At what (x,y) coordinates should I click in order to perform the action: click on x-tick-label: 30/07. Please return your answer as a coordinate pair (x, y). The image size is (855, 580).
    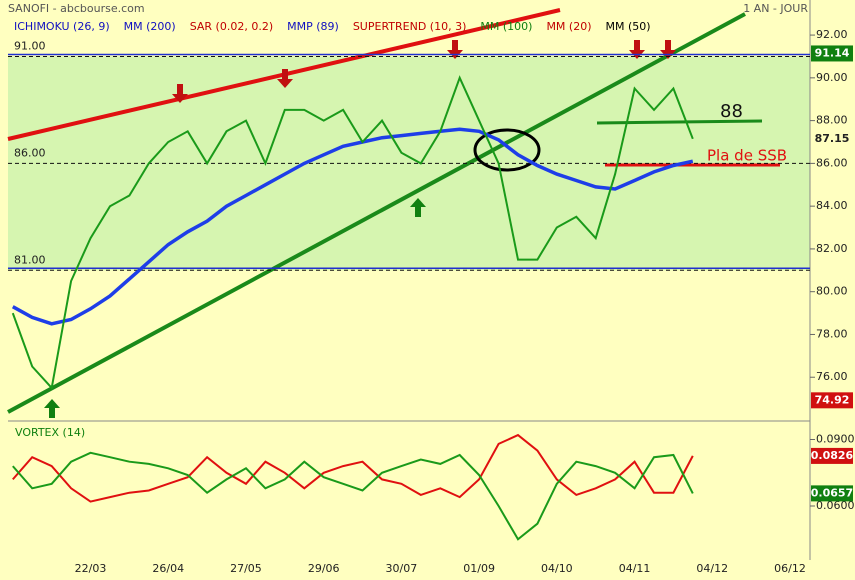
    Looking at the image, I should click on (402, 568).